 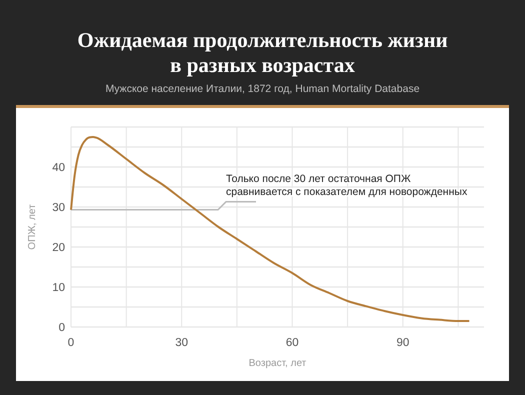 What do you see at coordinates (292, 343) in the screenshot?
I see `x-tick-label: 60` at bounding box center [292, 343].